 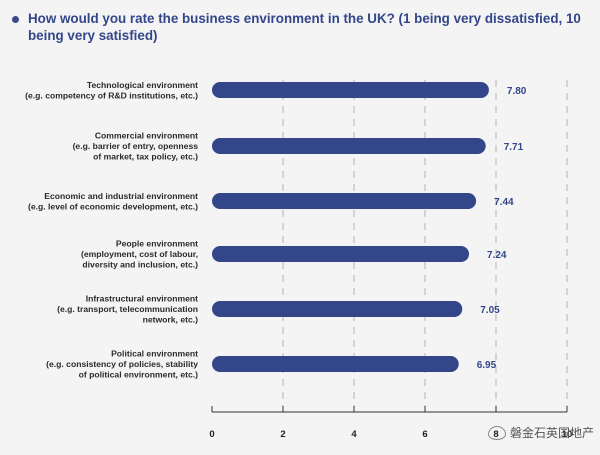 What do you see at coordinates (140, 265) in the screenshot?
I see `category-label-line: diversity and inclusion, etc.)` at bounding box center [140, 265].